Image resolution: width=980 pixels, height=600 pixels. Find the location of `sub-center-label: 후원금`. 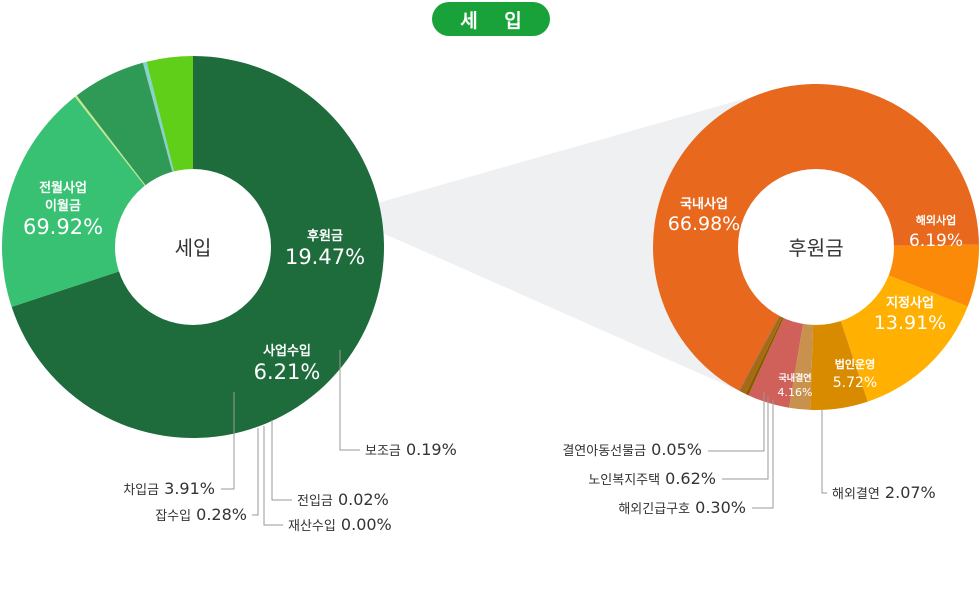

sub-center-label: 후원금 is located at coordinates (815, 248).